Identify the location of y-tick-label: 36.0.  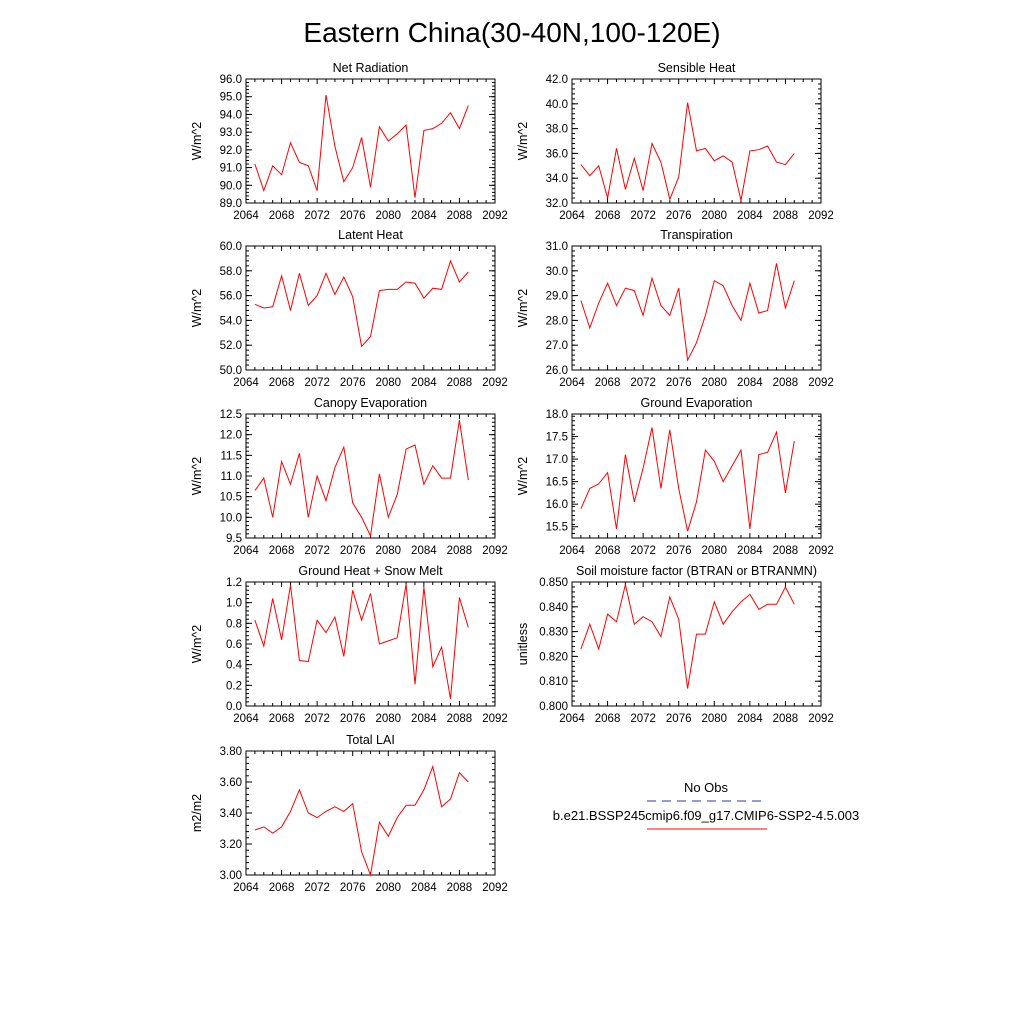
(557, 154).